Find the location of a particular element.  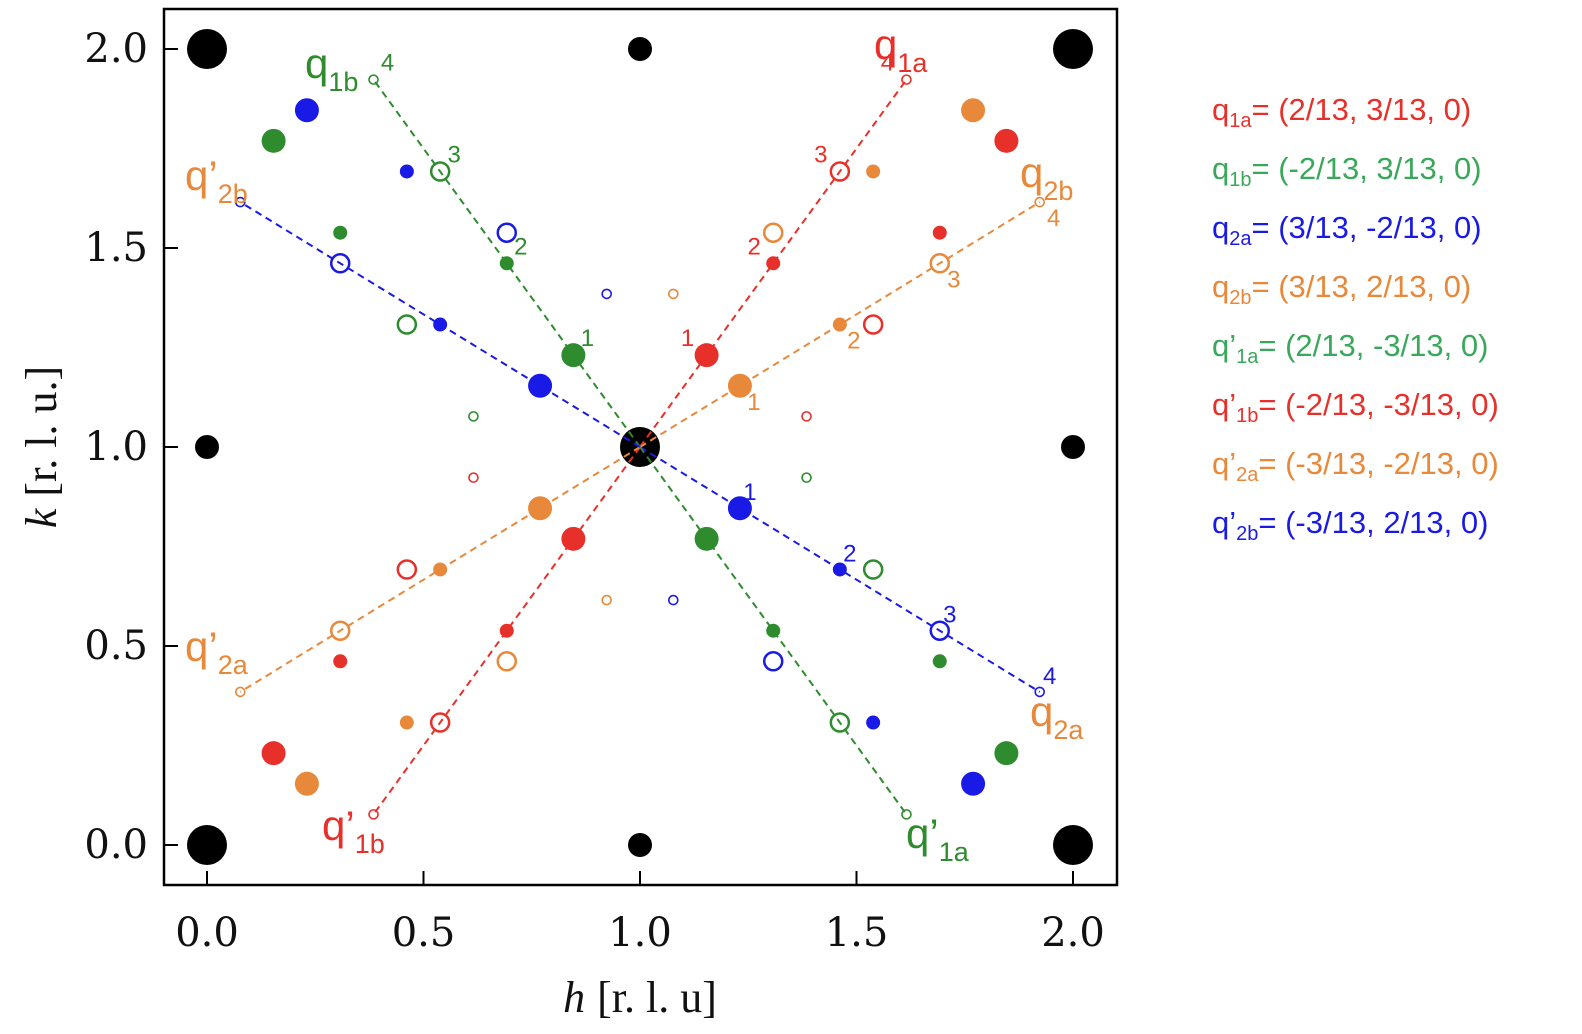

legend-vector-value: = (2/13, -3/13, 0) is located at coordinates (1373, 345).